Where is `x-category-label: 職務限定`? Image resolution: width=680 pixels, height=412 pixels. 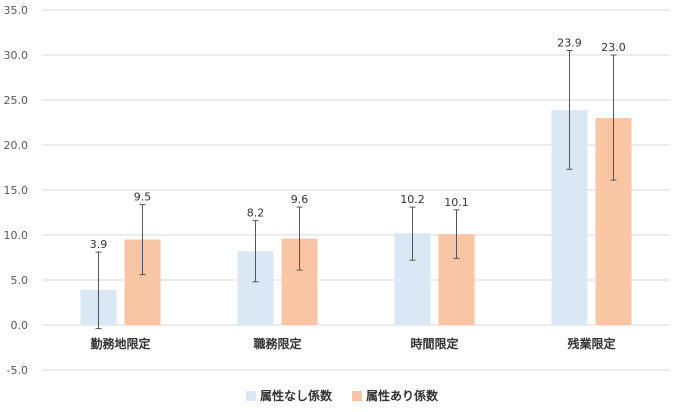
x-category-label: 職務限定 is located at coordinates (277, 343).